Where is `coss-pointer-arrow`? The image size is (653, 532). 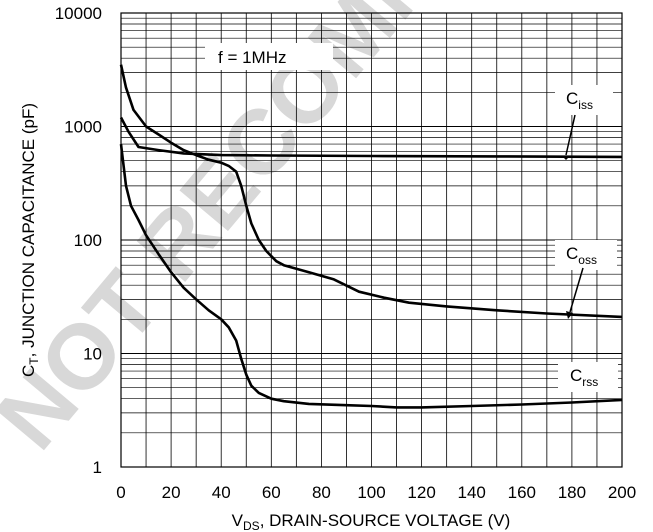
coss-pointer-arrow is located at coordinates (569, 315).